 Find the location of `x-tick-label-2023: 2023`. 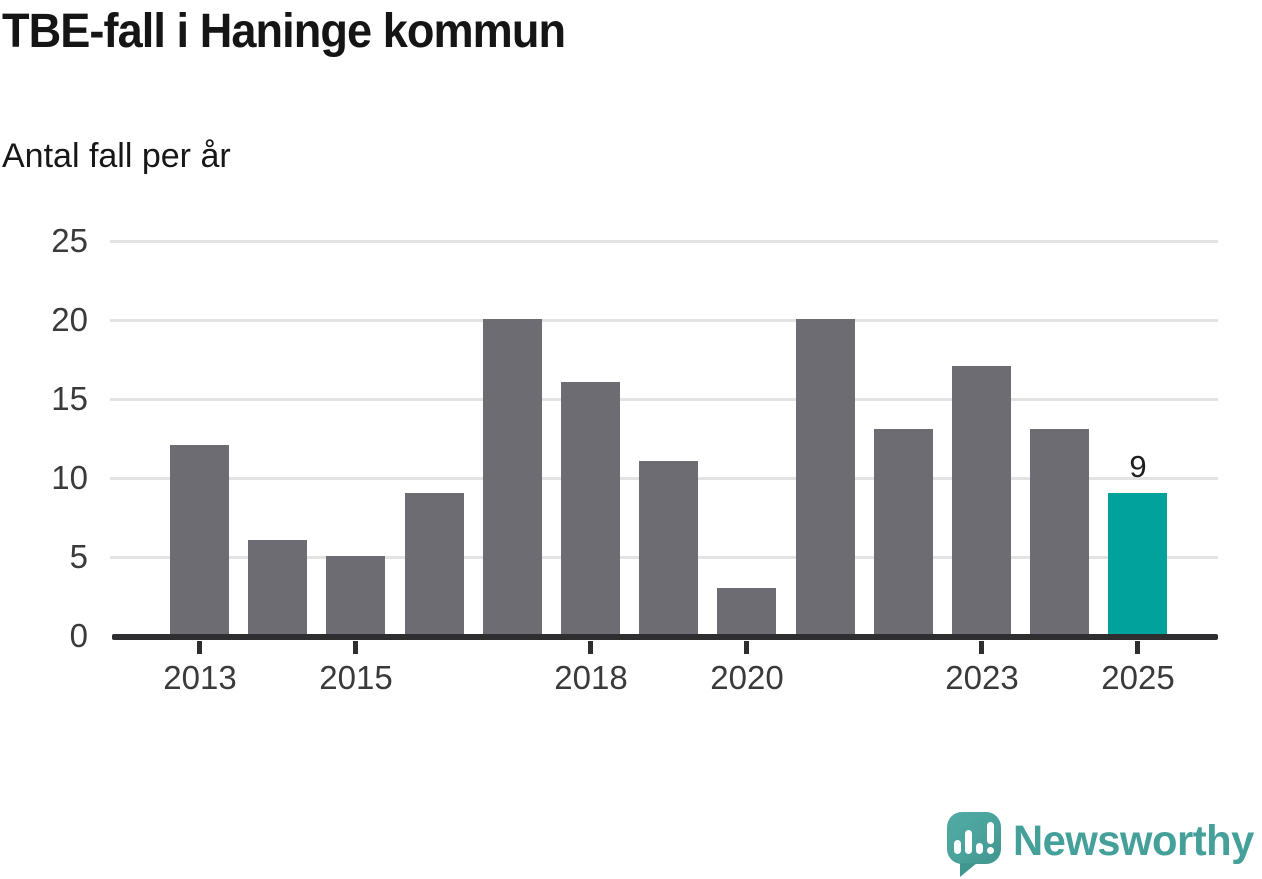

x-tick-label-2023: 2023 is located at coordinates (982, 677).